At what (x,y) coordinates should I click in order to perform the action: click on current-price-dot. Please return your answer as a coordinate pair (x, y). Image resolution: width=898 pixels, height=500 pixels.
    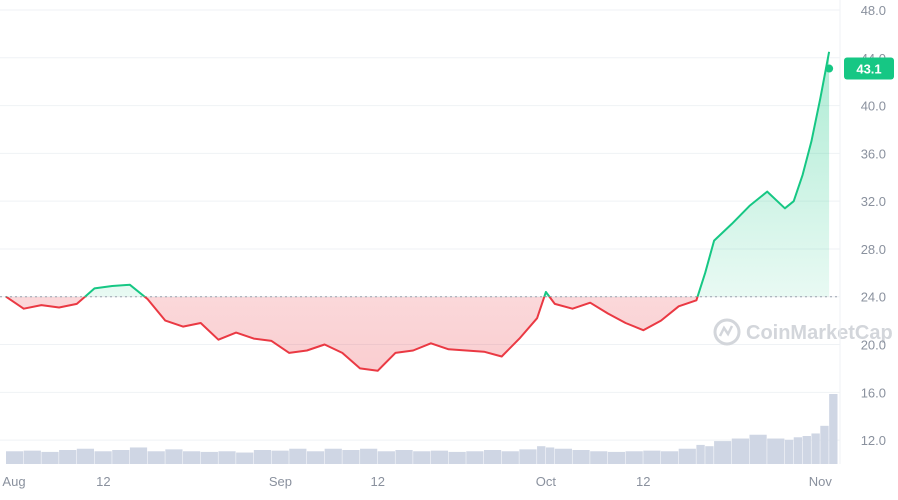
    Looking at the image, I should click on (829, 69).